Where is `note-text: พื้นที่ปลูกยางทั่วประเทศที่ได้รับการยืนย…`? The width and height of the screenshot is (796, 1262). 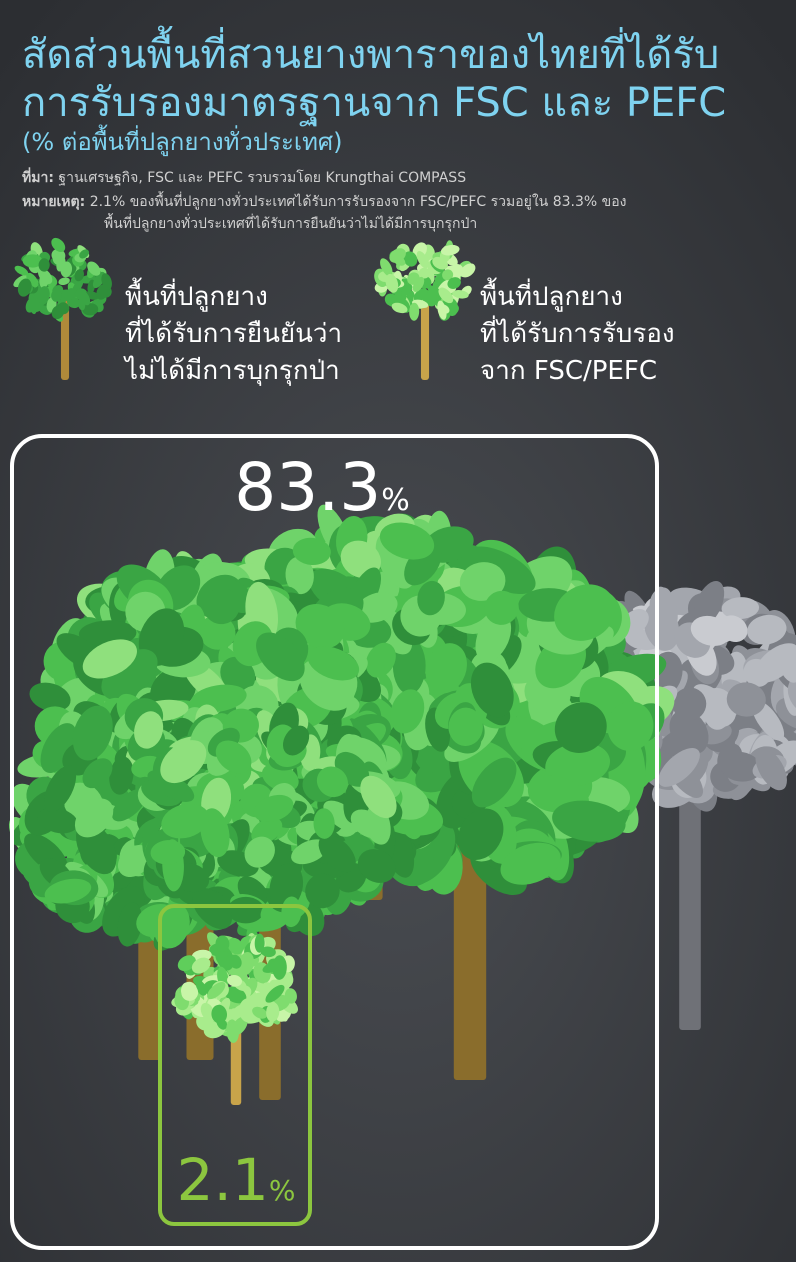
note-text: พื้นที่ปลูกยางทั่วประเทศที่ได้รับการยืนย… is located at coordinates (290, 222).